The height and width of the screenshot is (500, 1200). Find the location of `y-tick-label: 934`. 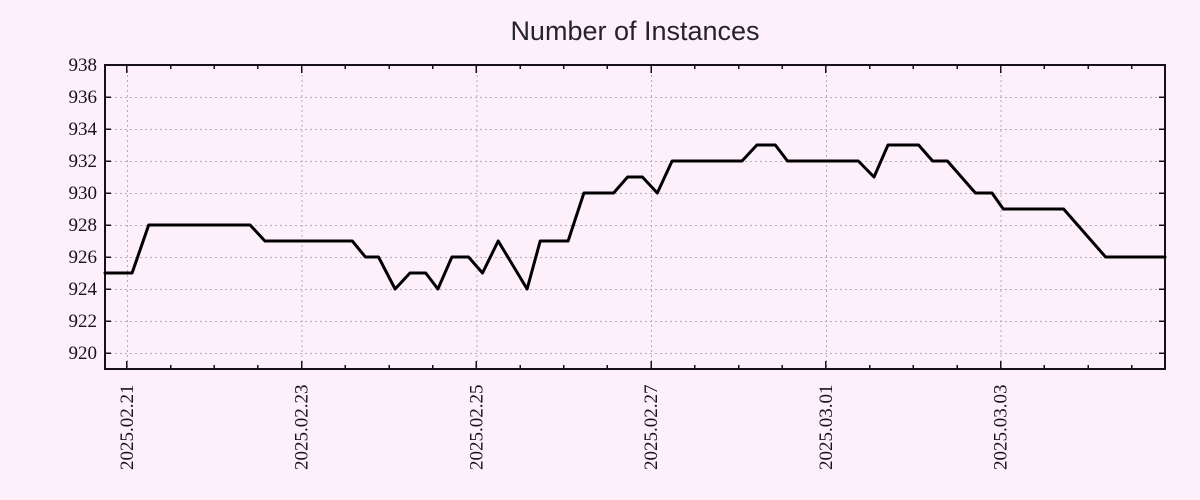

y-tick-label: 934 is located at coordinates (83, 129).